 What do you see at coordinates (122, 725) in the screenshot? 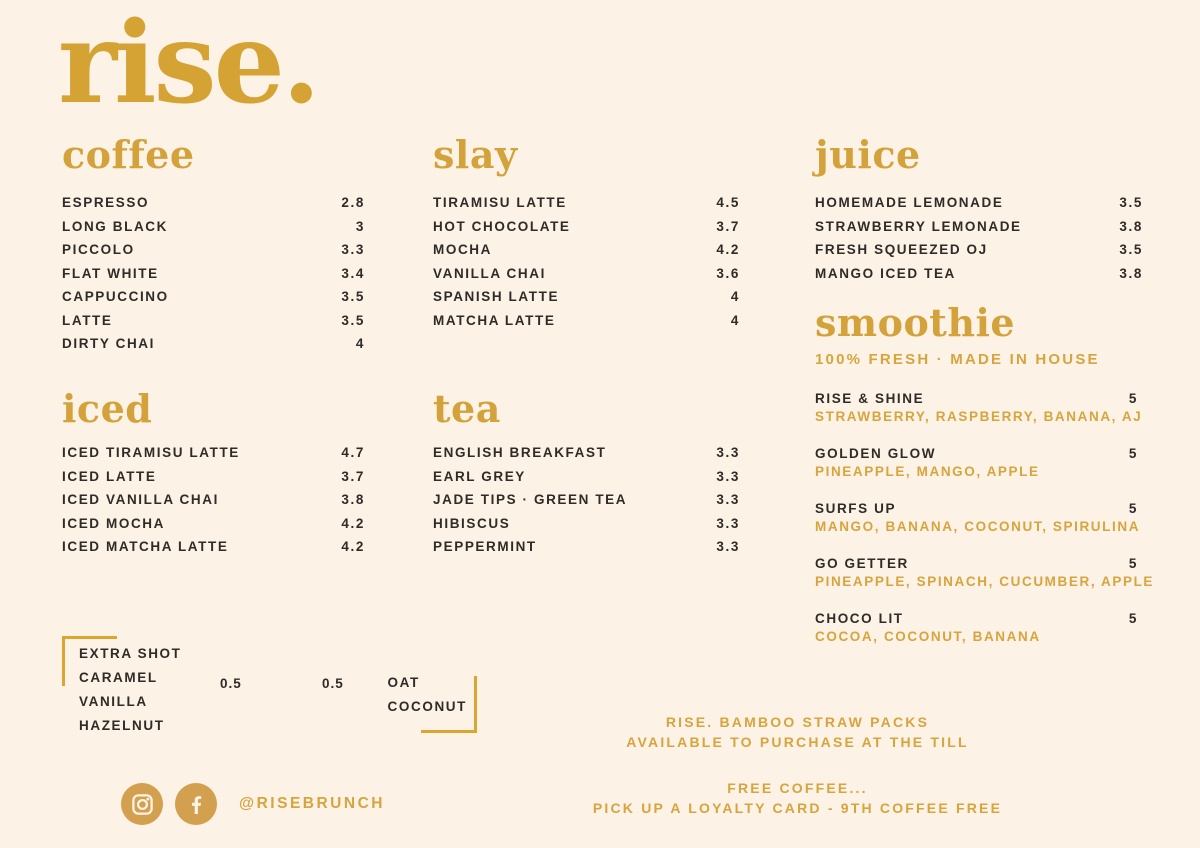
I see `extra-option: HAZELNUT` at bounding box center [122, 725].